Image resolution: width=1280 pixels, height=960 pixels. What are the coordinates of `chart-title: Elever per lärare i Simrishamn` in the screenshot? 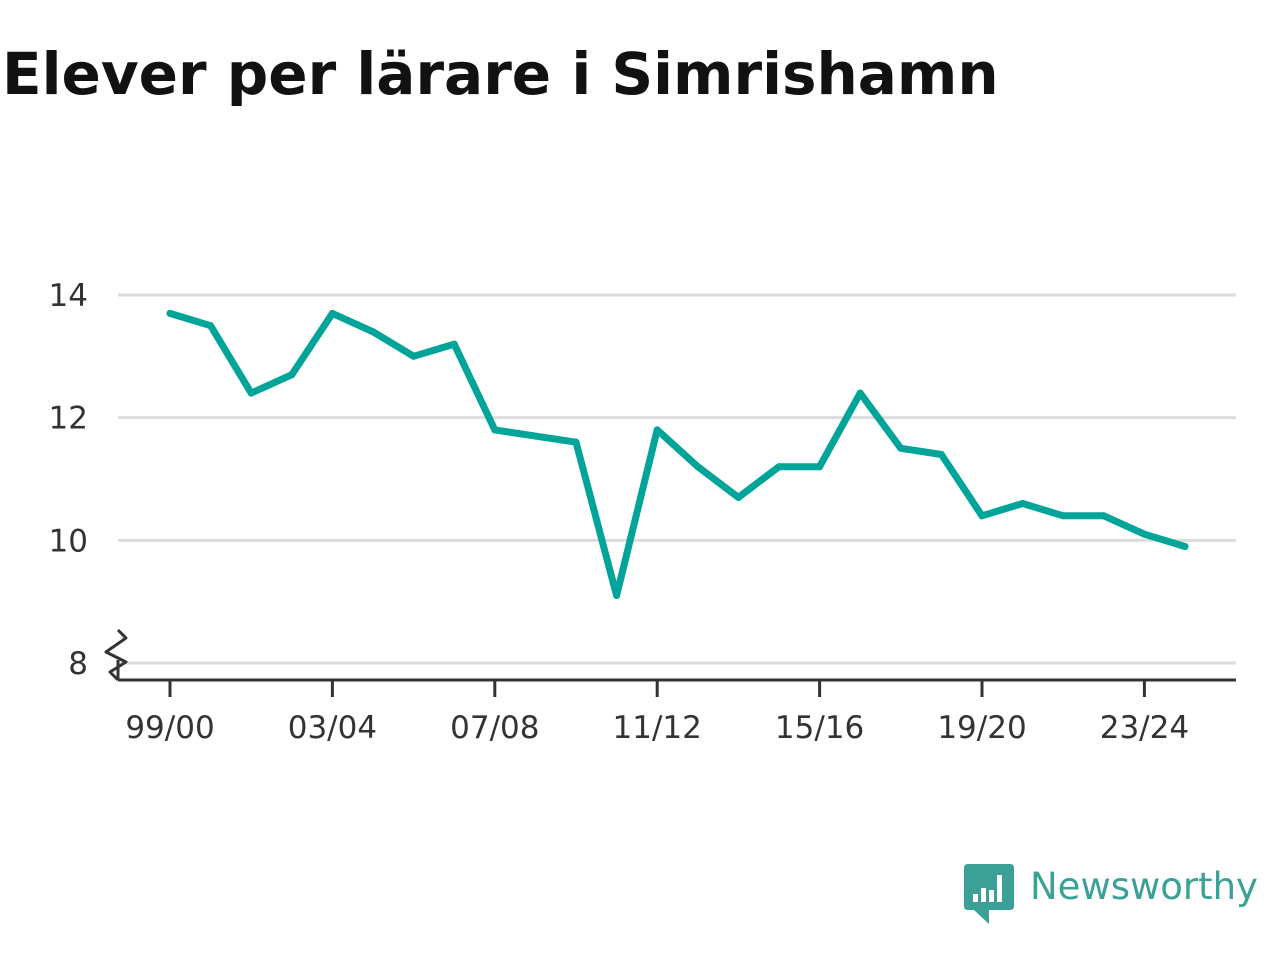 It's located at (500, 74).